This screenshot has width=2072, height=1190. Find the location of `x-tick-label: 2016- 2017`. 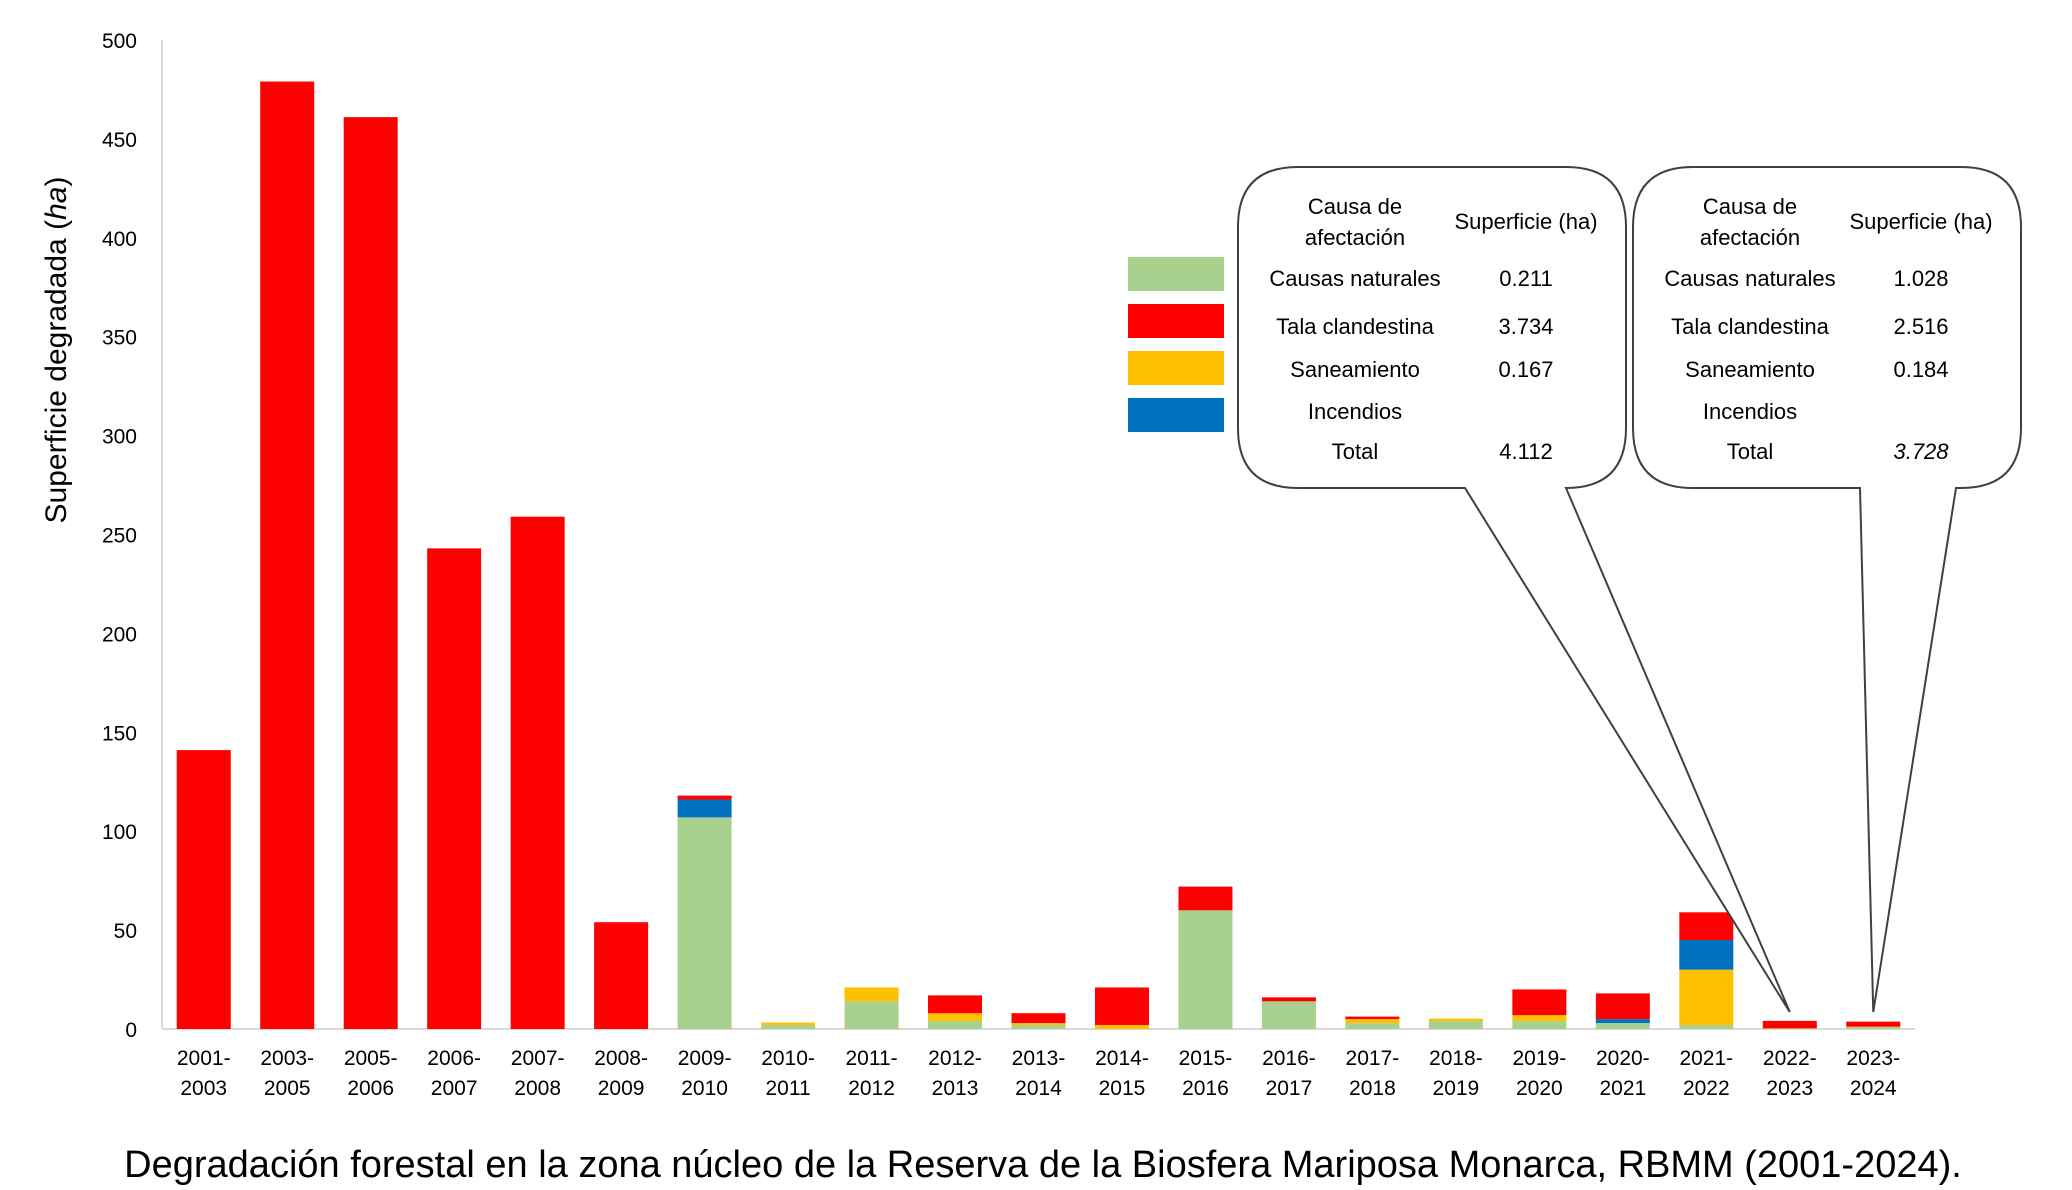

x-tick-label: 2016- 2017 is located at coordinates (1289, 1073).